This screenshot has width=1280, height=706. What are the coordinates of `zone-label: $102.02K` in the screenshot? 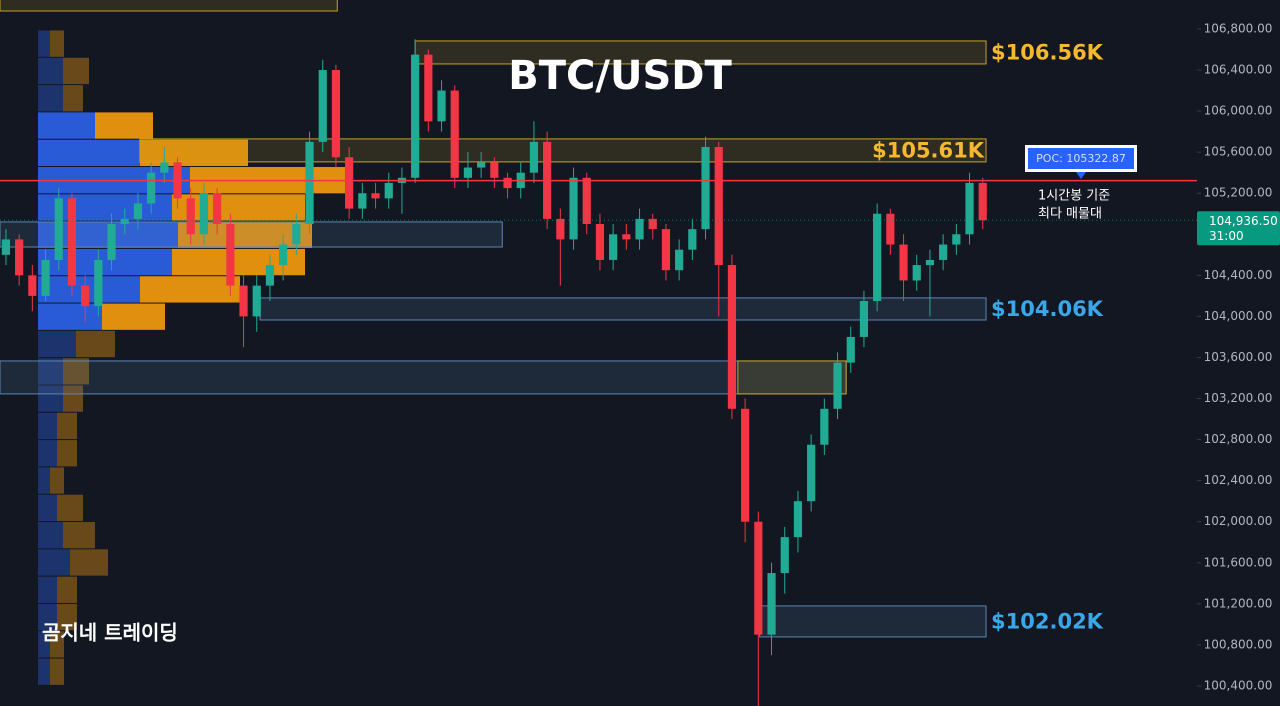 It's located at (1047, 621).